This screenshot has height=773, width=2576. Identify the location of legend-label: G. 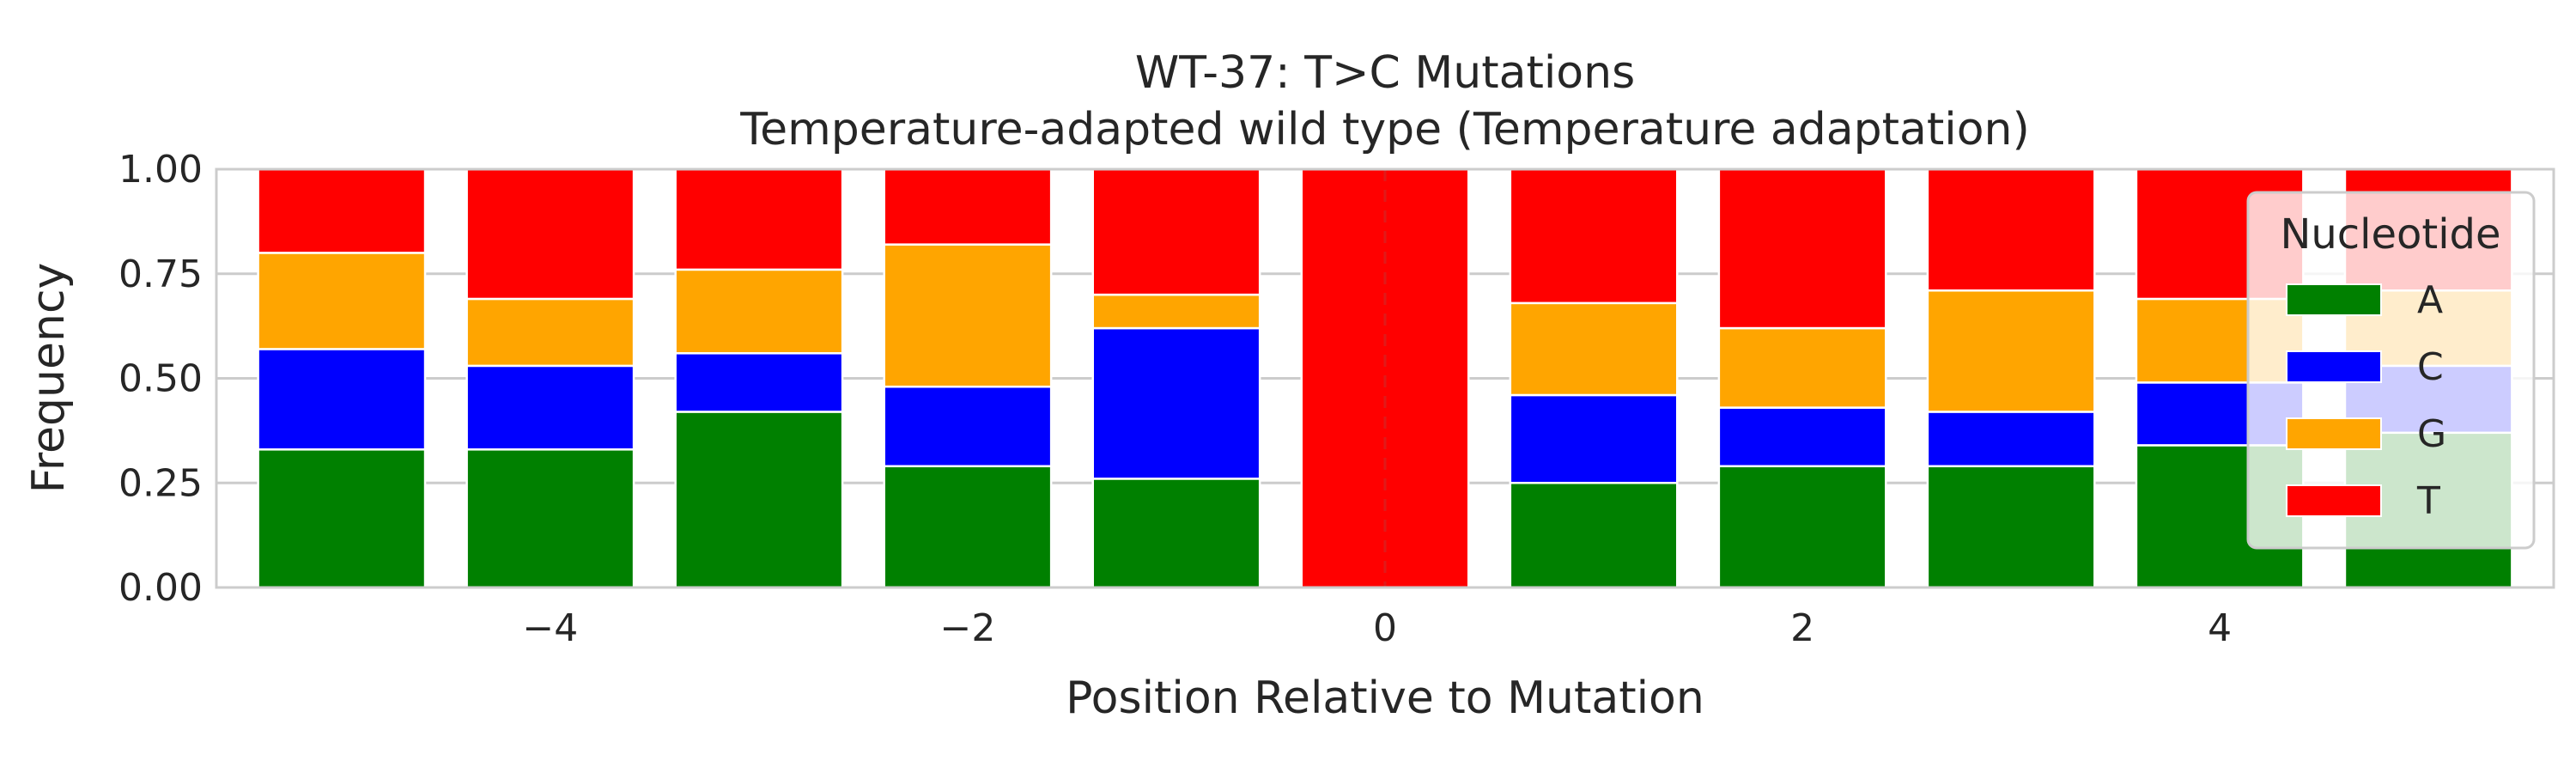
(2431, 434).